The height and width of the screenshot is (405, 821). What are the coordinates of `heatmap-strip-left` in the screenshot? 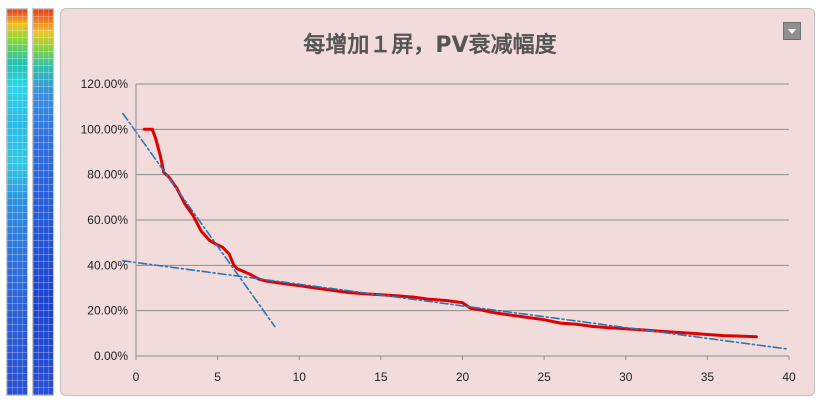 It's located at (17, 202).